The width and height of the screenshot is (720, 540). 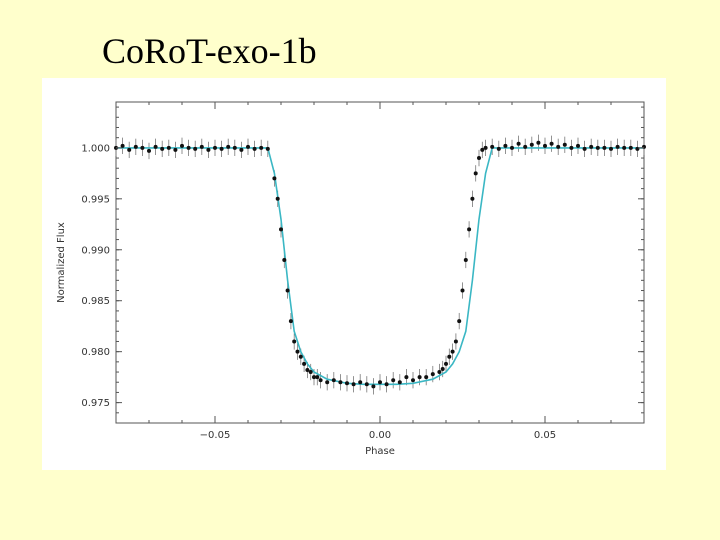 What do you see at coordinates (95, 250) in the screenshot?
I see `y-tick-label: 0.990` at bounding box center [95, 250].